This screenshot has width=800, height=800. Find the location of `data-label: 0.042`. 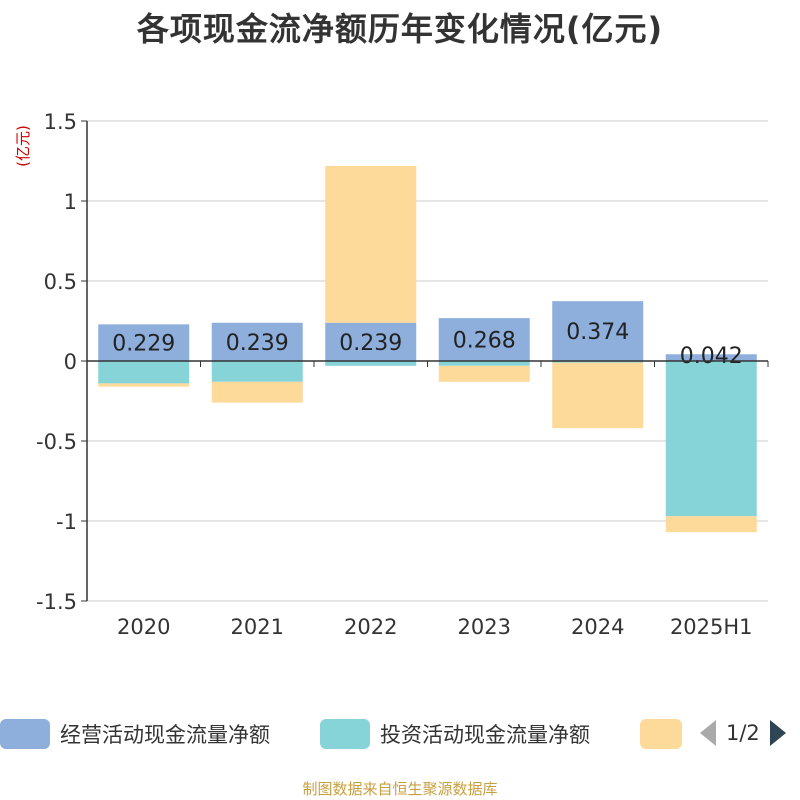

data-label: 0.042 is located at coordinates (711, 356).